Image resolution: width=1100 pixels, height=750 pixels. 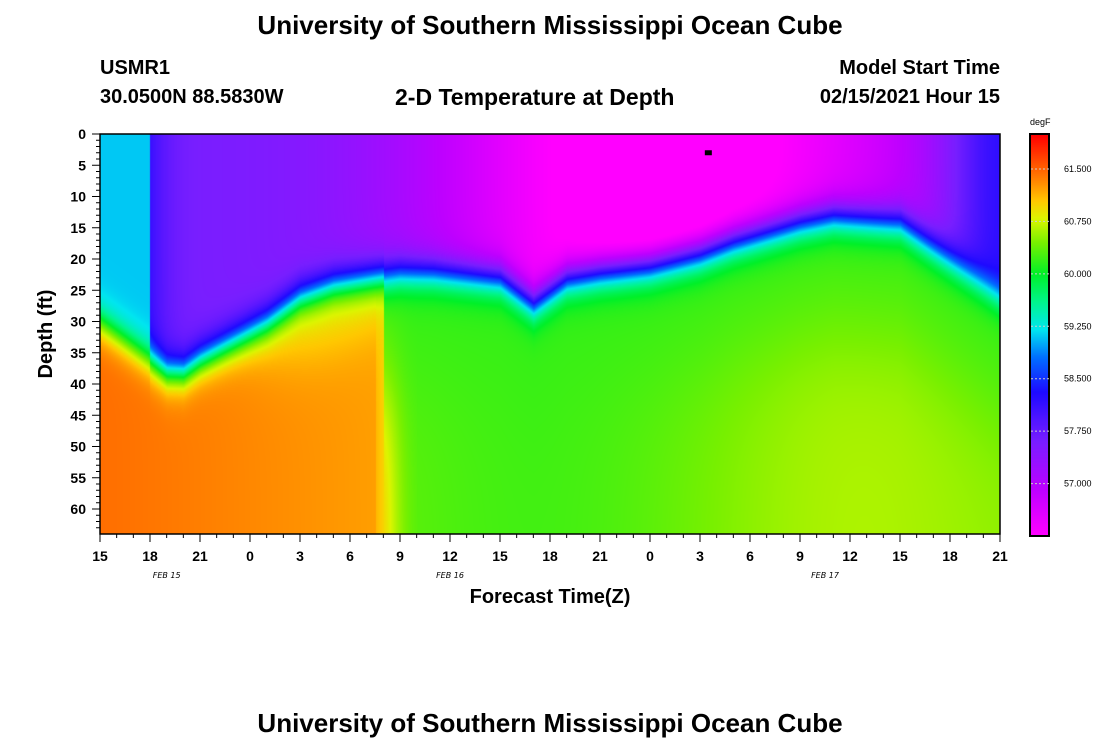 What do you see at coordinates (78, 197) in the screenshot?
I see `y-tick-label: 10` at bounding box center [78, 197].